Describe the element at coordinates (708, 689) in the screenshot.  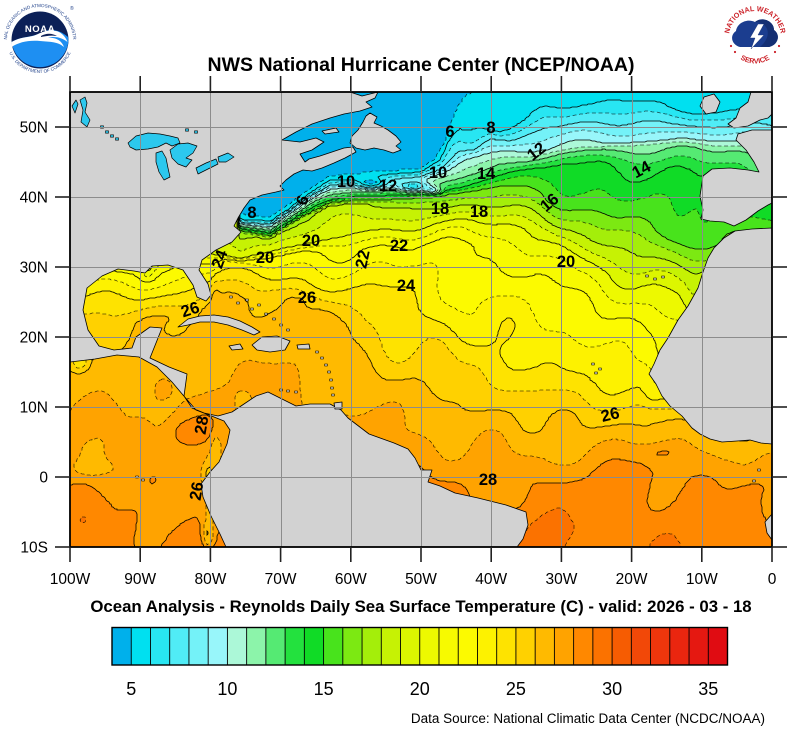
I see `svg-text: 35` at that location.